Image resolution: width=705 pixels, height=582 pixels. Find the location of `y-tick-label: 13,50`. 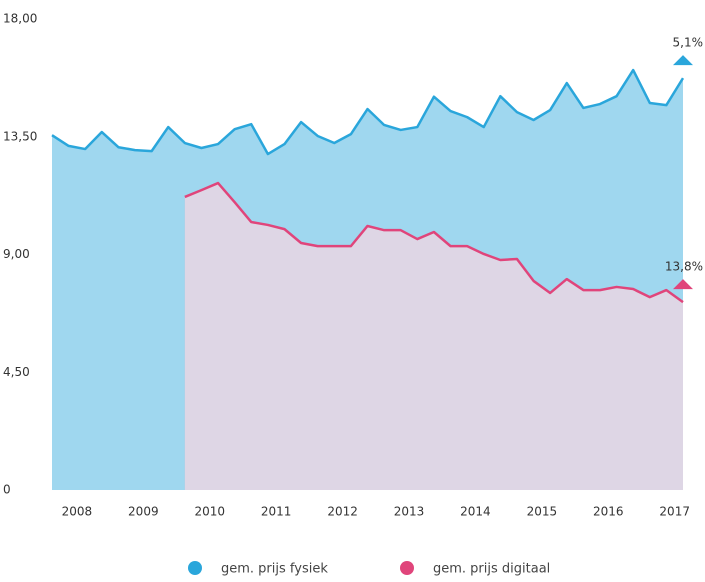

y-tick-label: 13,50 is located at coordinates (20, 136).